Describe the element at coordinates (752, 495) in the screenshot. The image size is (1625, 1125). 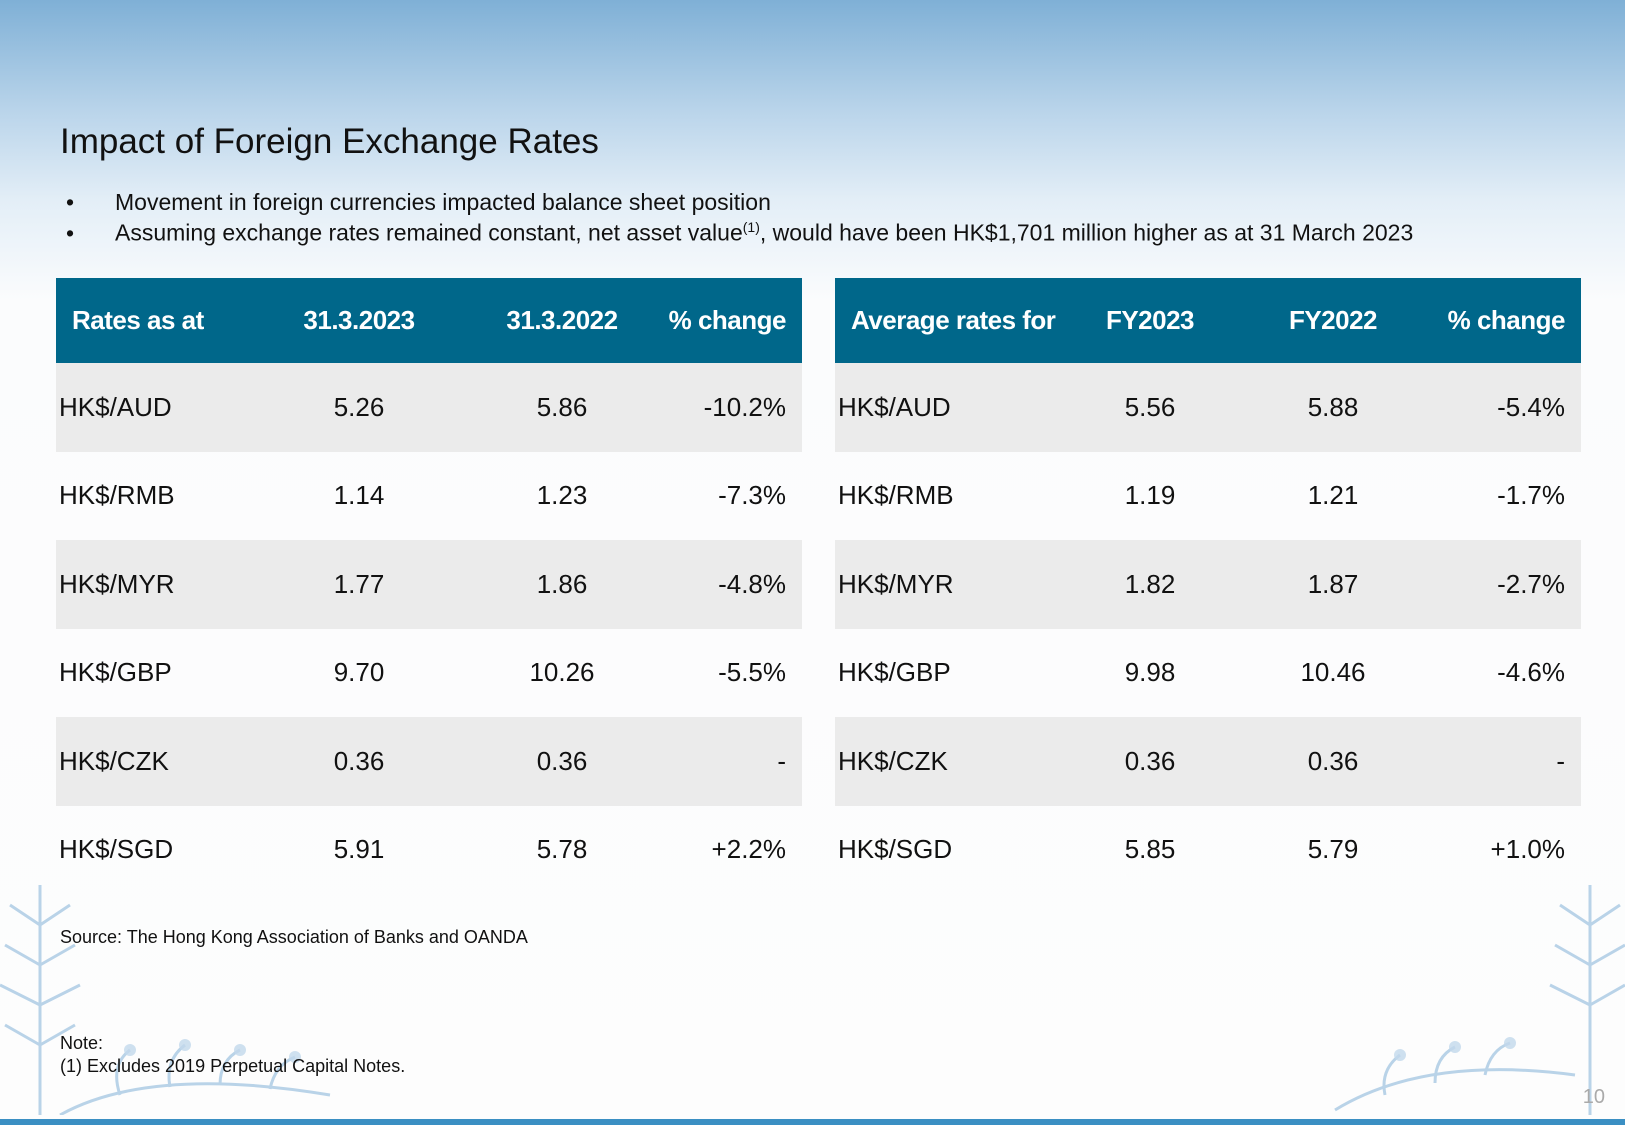
I see `percent-change-cell: -7.3%` at that location.